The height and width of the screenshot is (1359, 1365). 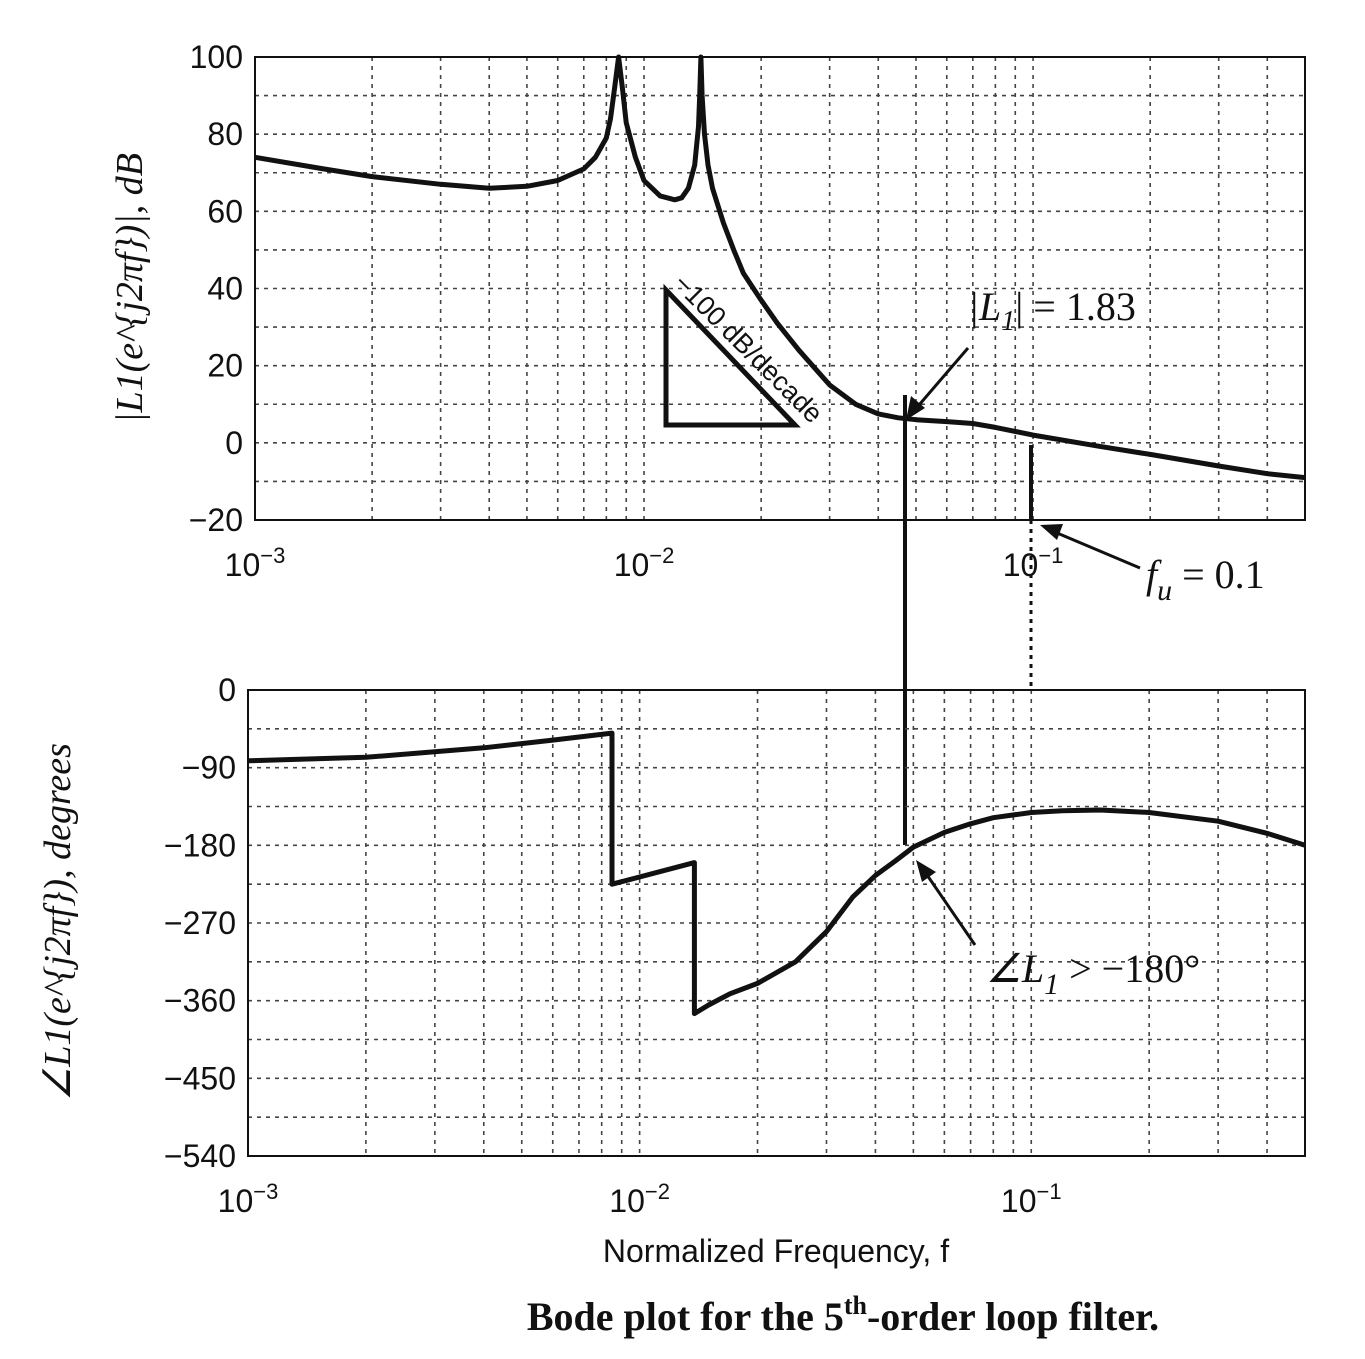 I want to click on magnitude-x-tick-label: 10⁻², so click(x=644, y=563).